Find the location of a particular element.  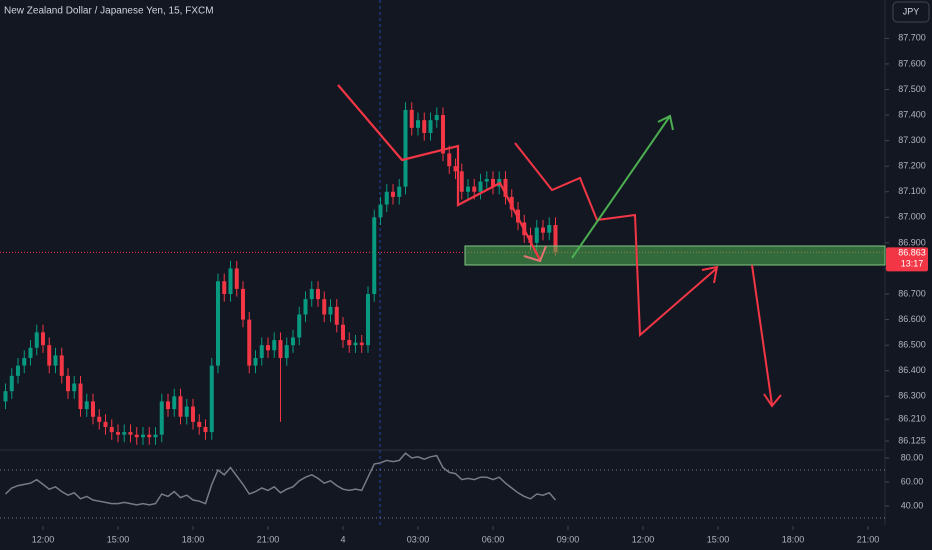

y-tick-label: 87.600 is located at coordinates (912, 63).